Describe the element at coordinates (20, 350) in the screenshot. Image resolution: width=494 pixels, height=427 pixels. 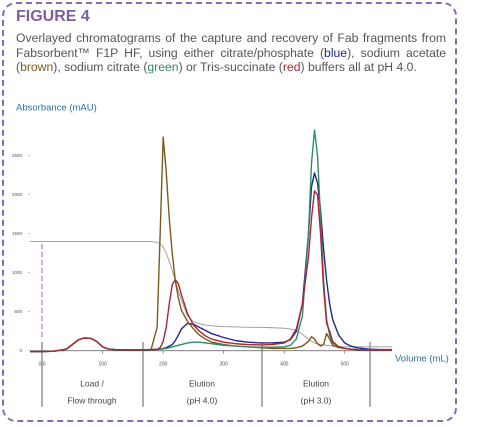
I see `y-tick-label: 0` at that location.